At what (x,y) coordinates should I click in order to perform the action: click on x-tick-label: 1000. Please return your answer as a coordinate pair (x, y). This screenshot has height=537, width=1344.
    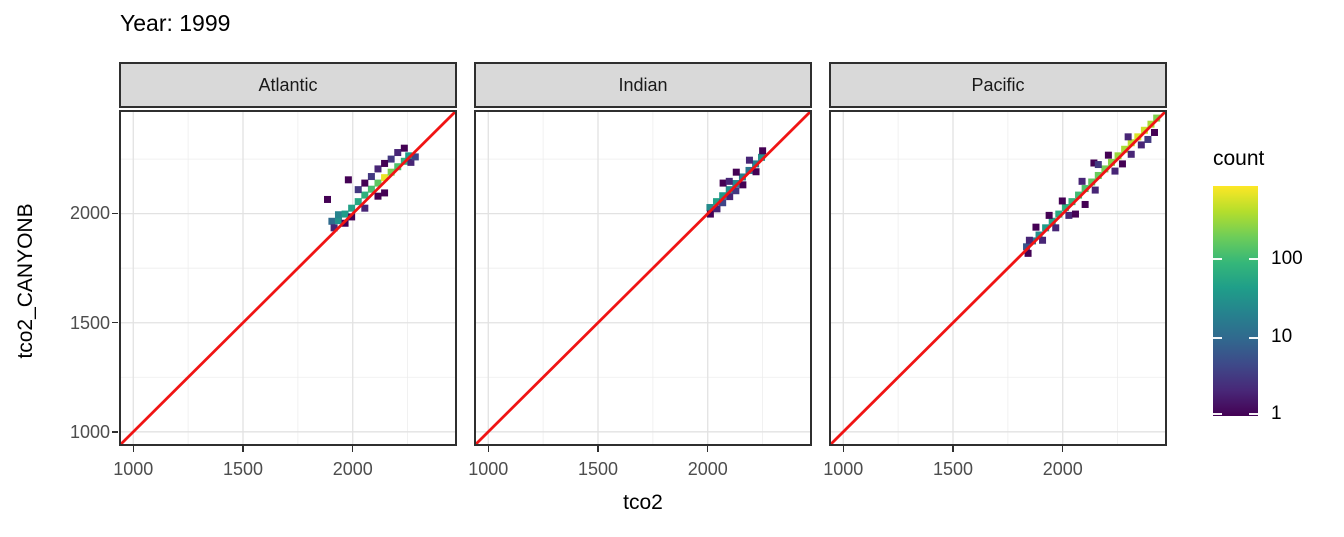
    Looking at the image, I should click on (133, 469).